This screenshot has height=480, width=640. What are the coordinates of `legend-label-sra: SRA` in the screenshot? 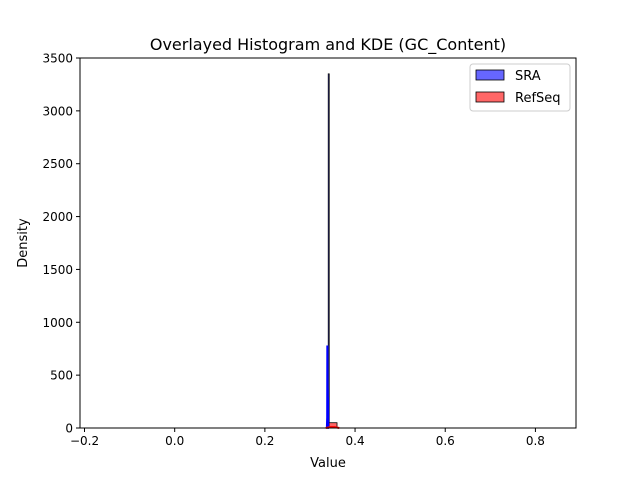 It's located at (528, 76).